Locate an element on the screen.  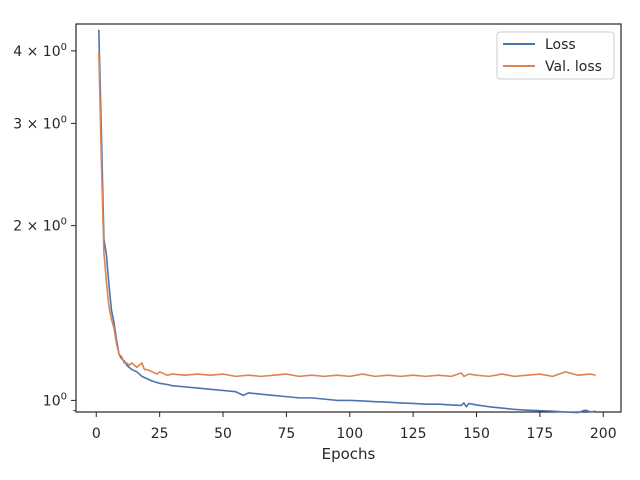
y-tick-label: 2 × 100 is located at coordinates (40, 226).